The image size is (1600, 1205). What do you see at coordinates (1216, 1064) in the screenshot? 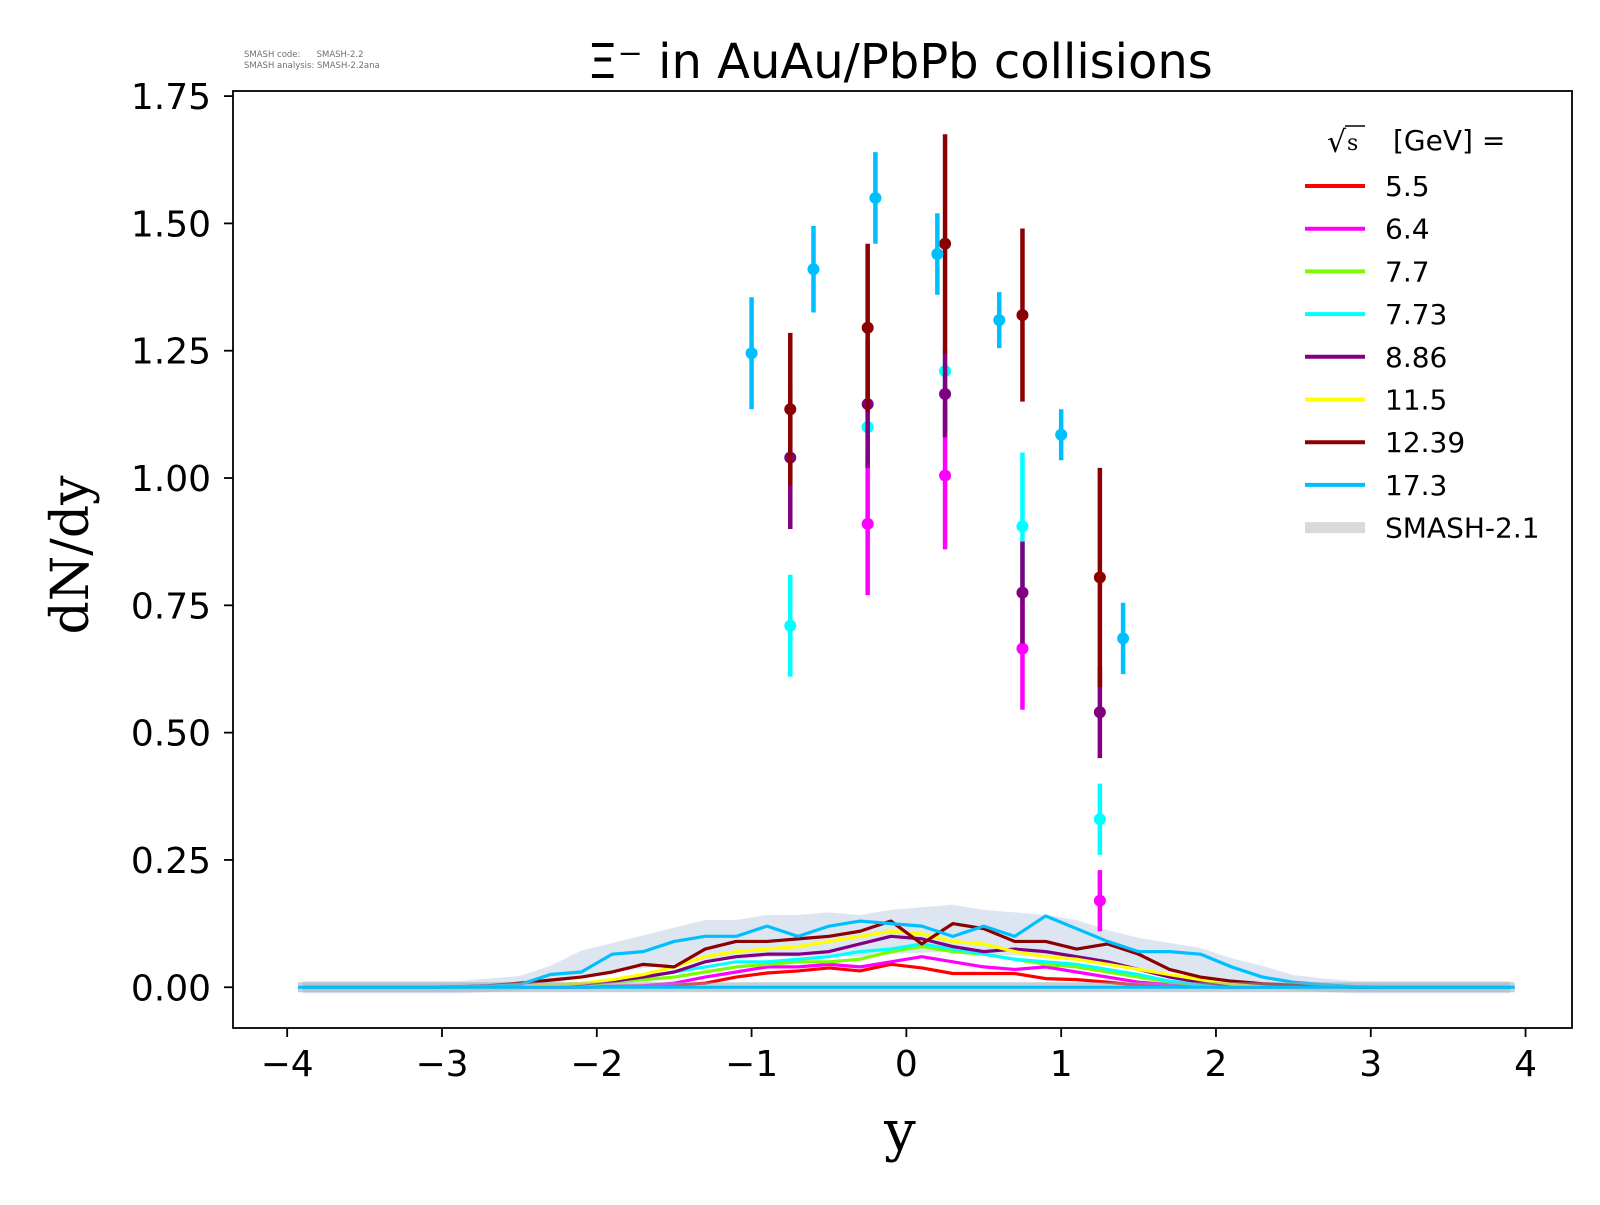
I see `x-tick-label: 2` at bounding box center [1216, 1064].